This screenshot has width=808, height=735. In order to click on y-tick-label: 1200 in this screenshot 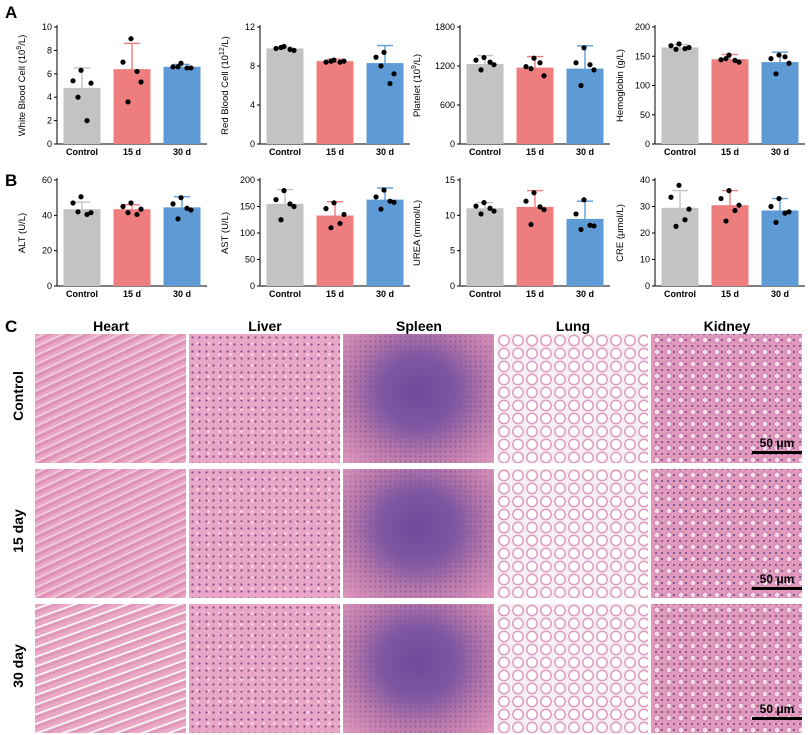, I will do `click(445, 66)`.